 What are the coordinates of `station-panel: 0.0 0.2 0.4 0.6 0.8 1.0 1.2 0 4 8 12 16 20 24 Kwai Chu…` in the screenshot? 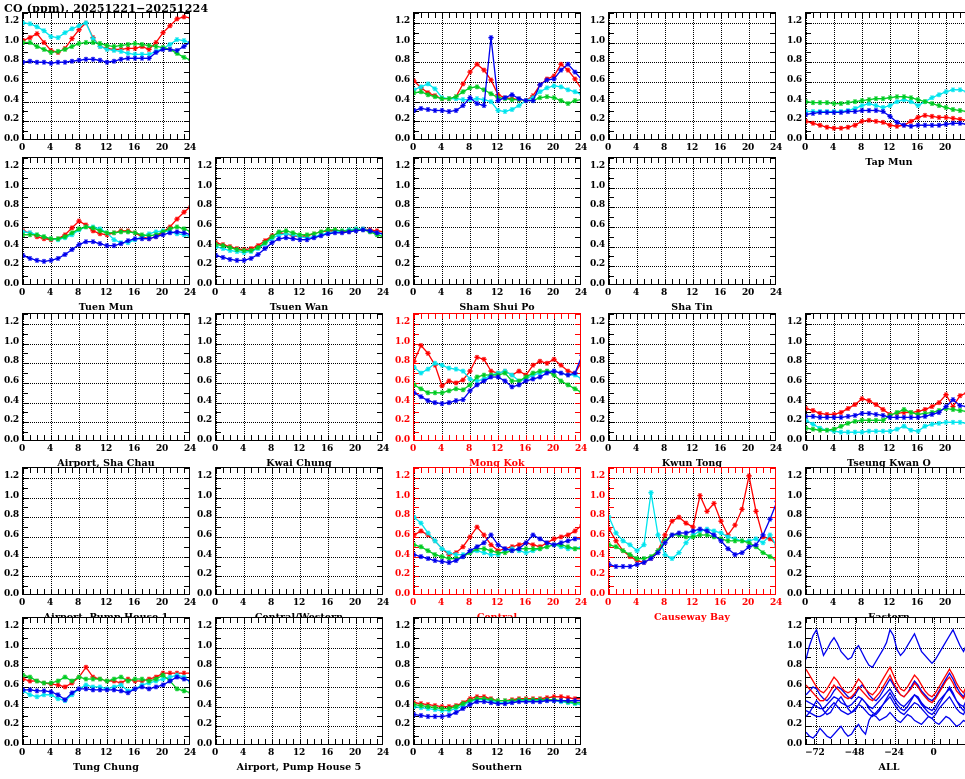 It's located at (293, 394).